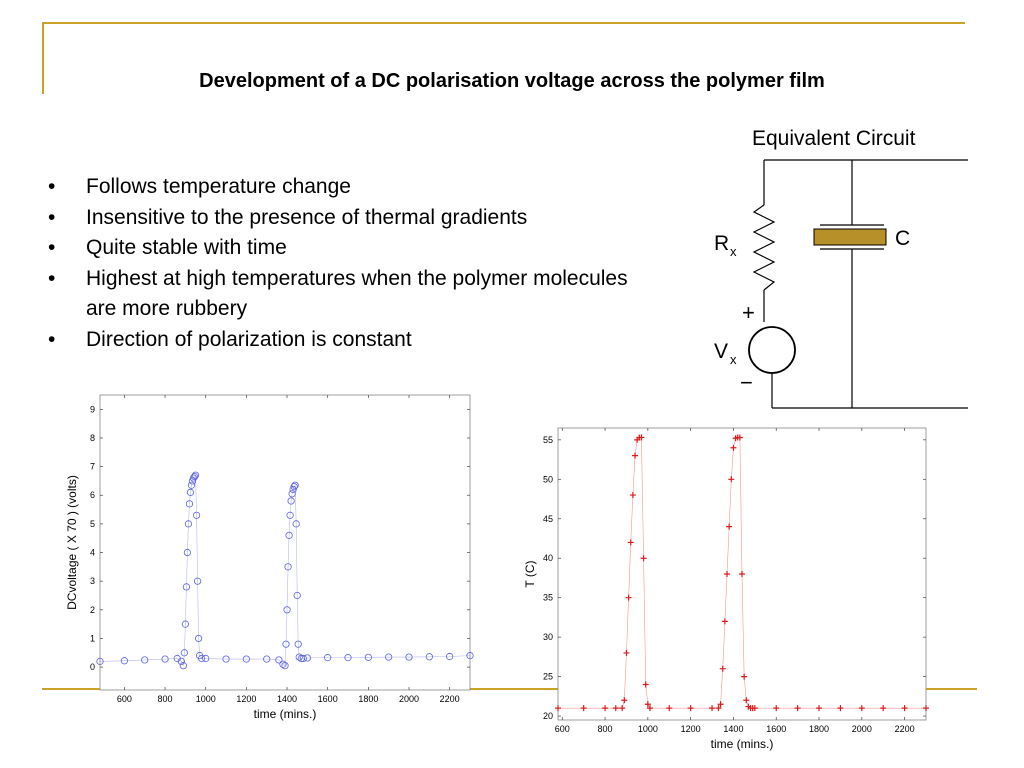 The height and width of the screenshot is (768, 1024). I want to click on resistor-subscript: x, so click(733, 251).